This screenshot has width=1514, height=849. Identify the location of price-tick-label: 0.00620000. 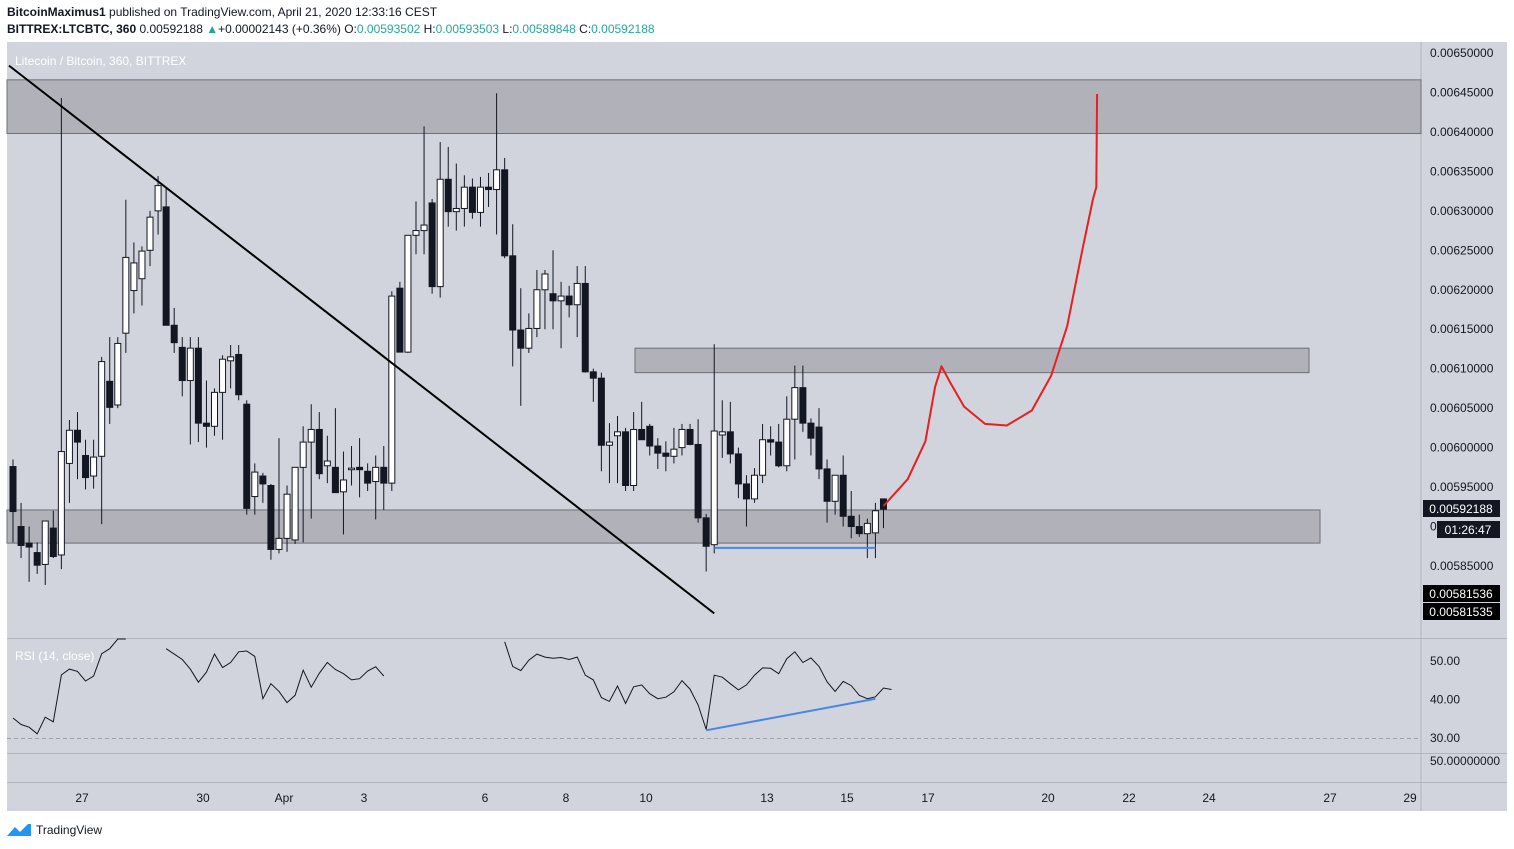
(1462, 290).